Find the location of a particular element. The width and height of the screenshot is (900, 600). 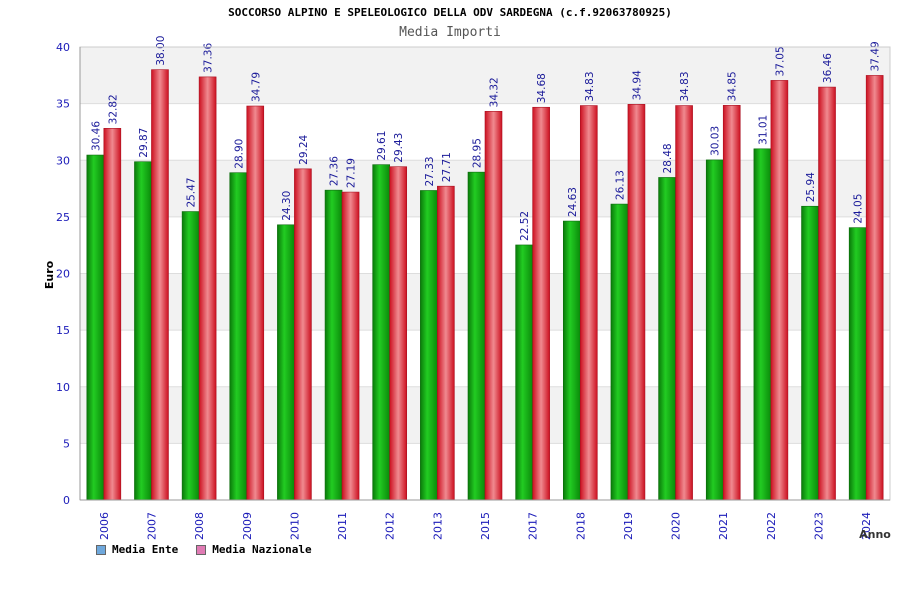

y-tick-label: 10 is located at coordinates (63, 387).